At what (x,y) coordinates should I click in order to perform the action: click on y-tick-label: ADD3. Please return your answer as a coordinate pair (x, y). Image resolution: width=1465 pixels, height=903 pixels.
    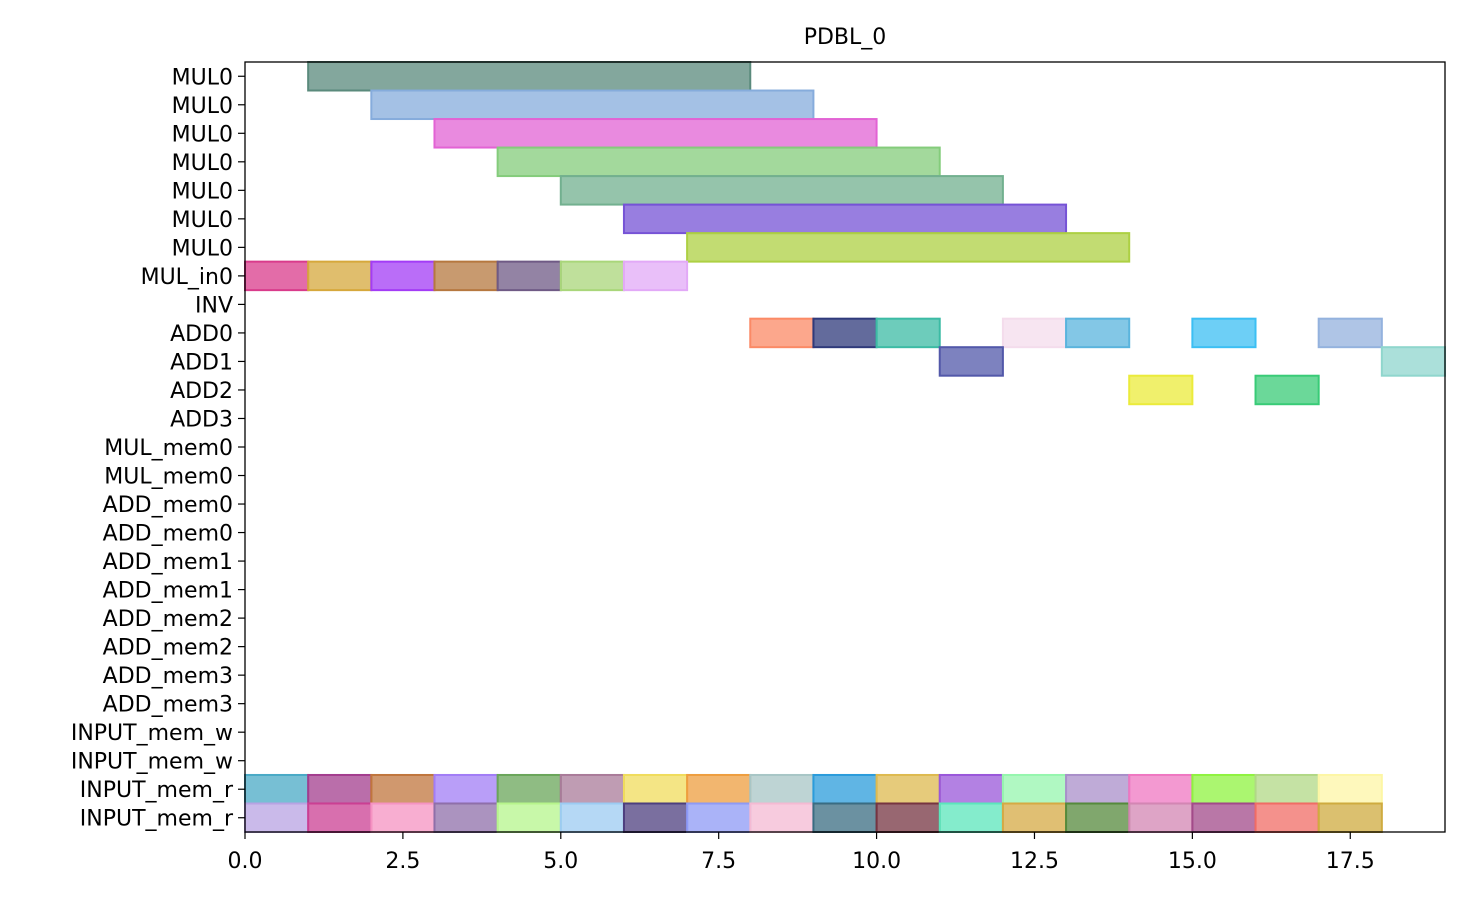
    Looking at the image, I should click on (201, 419).